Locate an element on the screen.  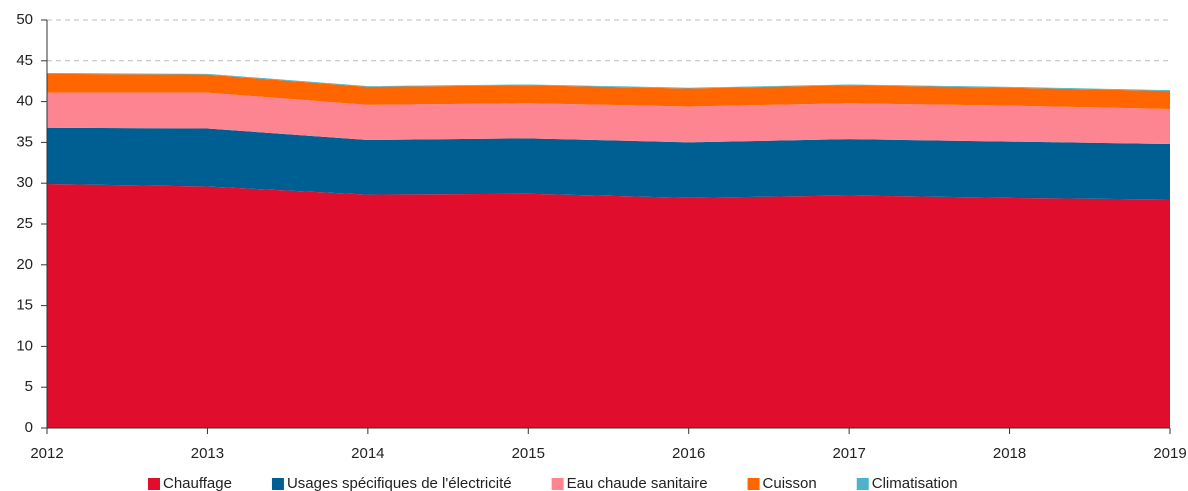
y-tick-label: 10 is located at coordinates (24, 345).